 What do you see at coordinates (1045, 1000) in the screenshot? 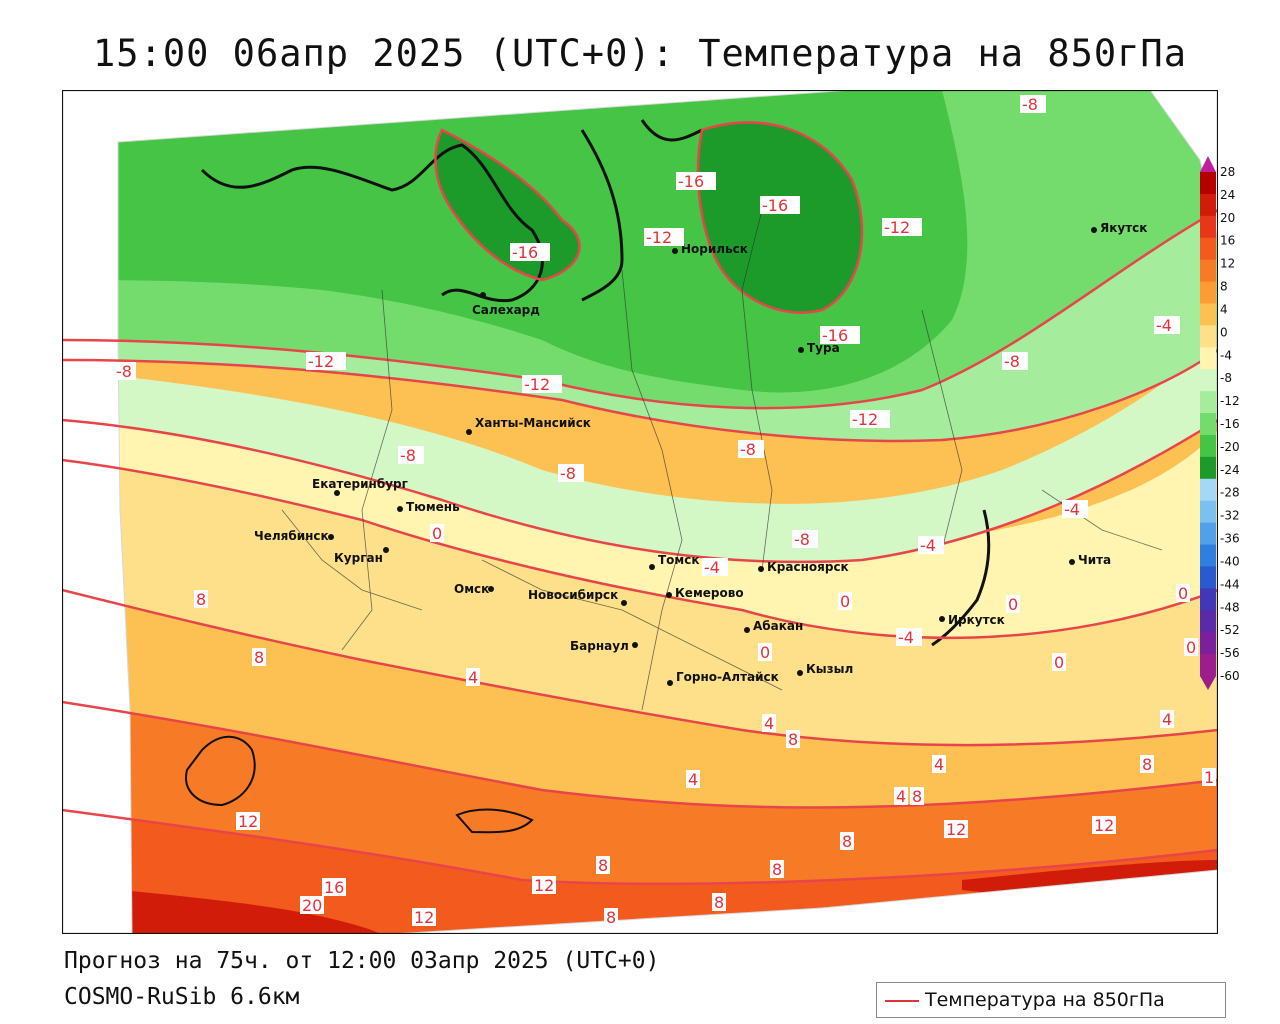
I see `legend-label: Температура на 850гПа` at bounding box center [1045, 1000].